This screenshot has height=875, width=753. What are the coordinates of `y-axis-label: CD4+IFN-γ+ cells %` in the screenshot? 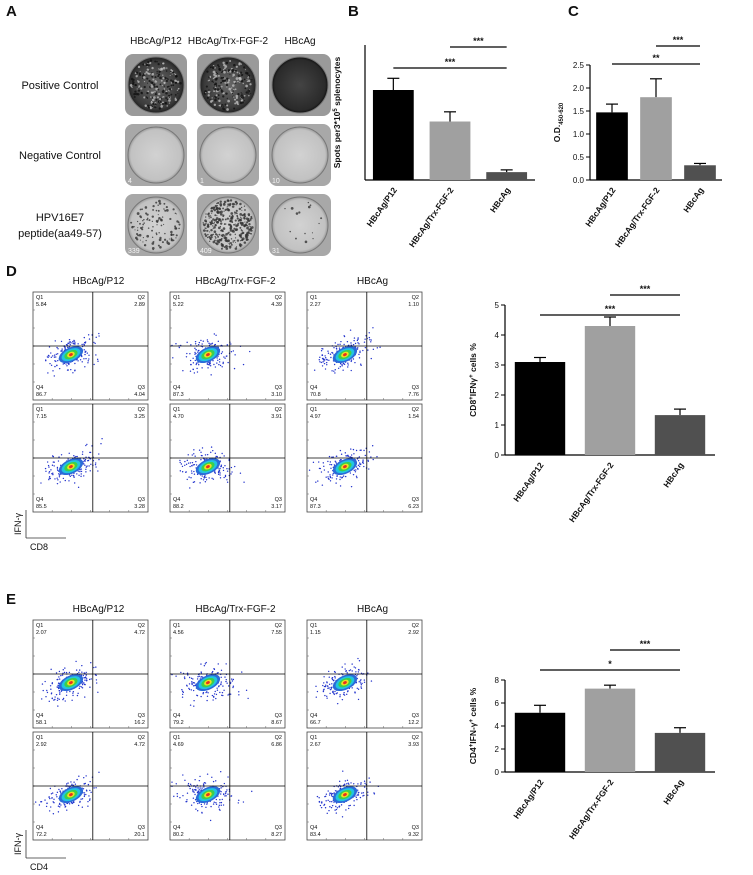 It's located at (473, 725).